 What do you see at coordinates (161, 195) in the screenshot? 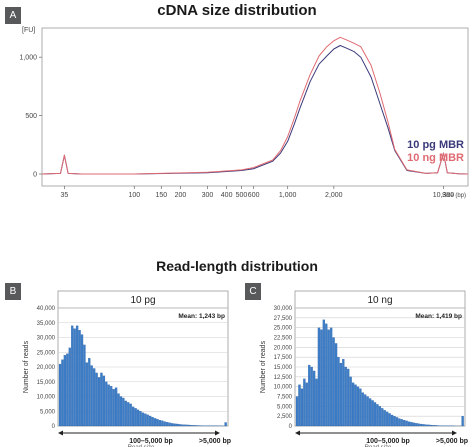
I see `x-tick-label: 150` at bounding box center [161, 195].